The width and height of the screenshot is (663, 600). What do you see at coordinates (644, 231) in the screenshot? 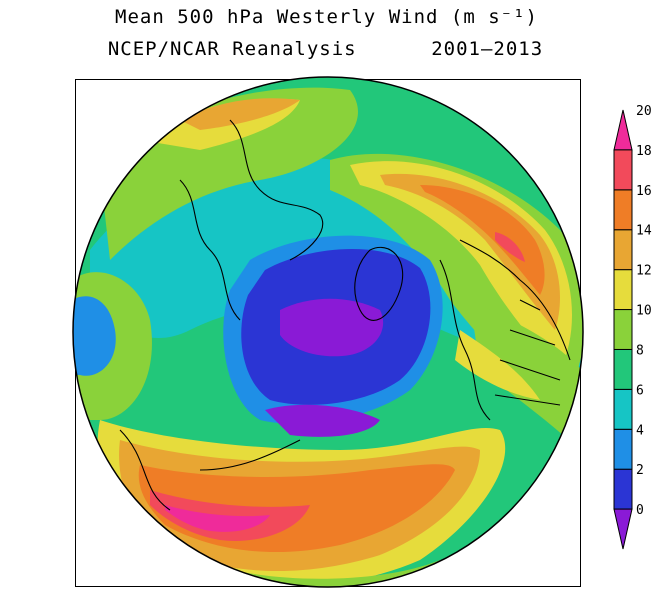
I see `colorbar-tick-label: 14` at bounding box center [644, 231].